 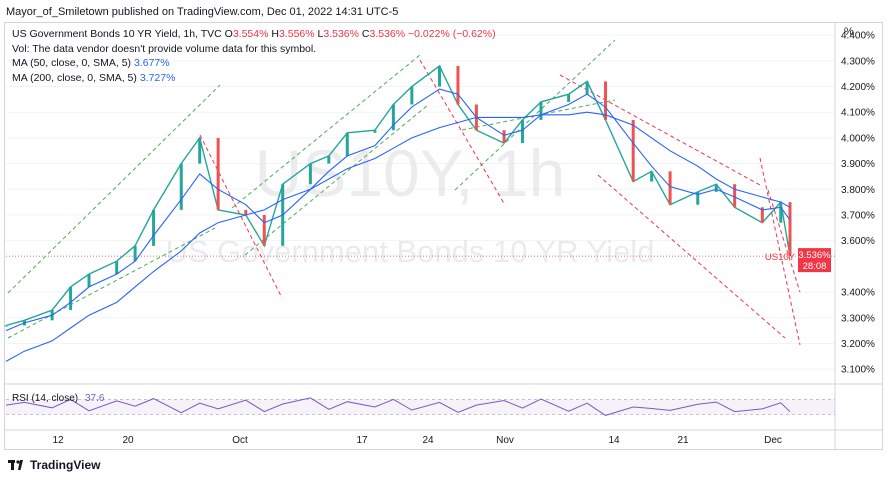 What do you see at coordinates (858, 215) in the screenshot?
I see `price-tick-label: 3.700%` at bounding box center [858, 215].